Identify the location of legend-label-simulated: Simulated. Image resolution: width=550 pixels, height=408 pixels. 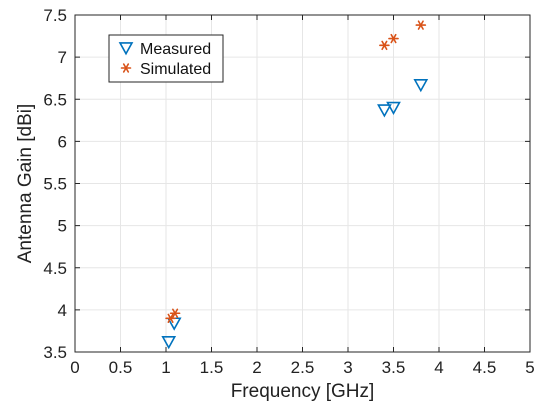
(175, 69).